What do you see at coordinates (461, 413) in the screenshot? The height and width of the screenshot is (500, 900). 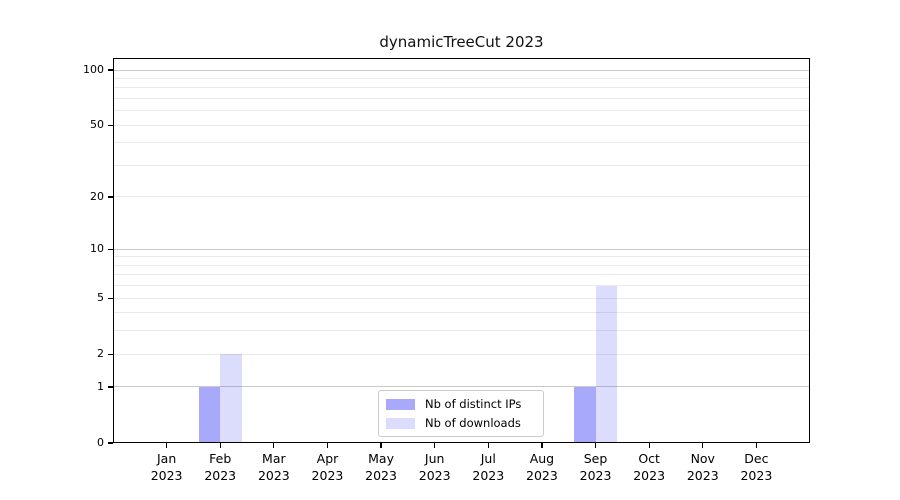 I see `legend: Nb of distinct IPs Nb of downloads` at bounding box center [461, 413].